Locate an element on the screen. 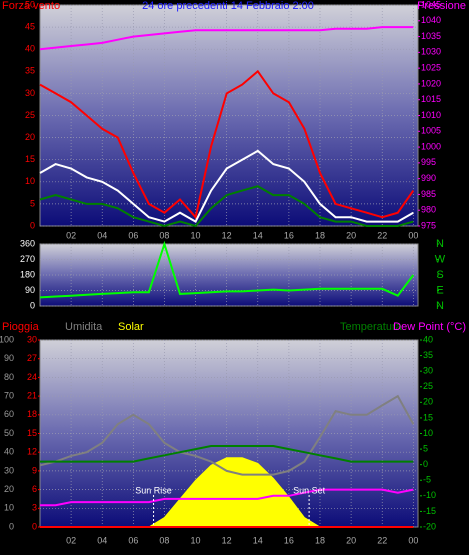  y-tick-label: 9 is located at coordinates (34, 470).